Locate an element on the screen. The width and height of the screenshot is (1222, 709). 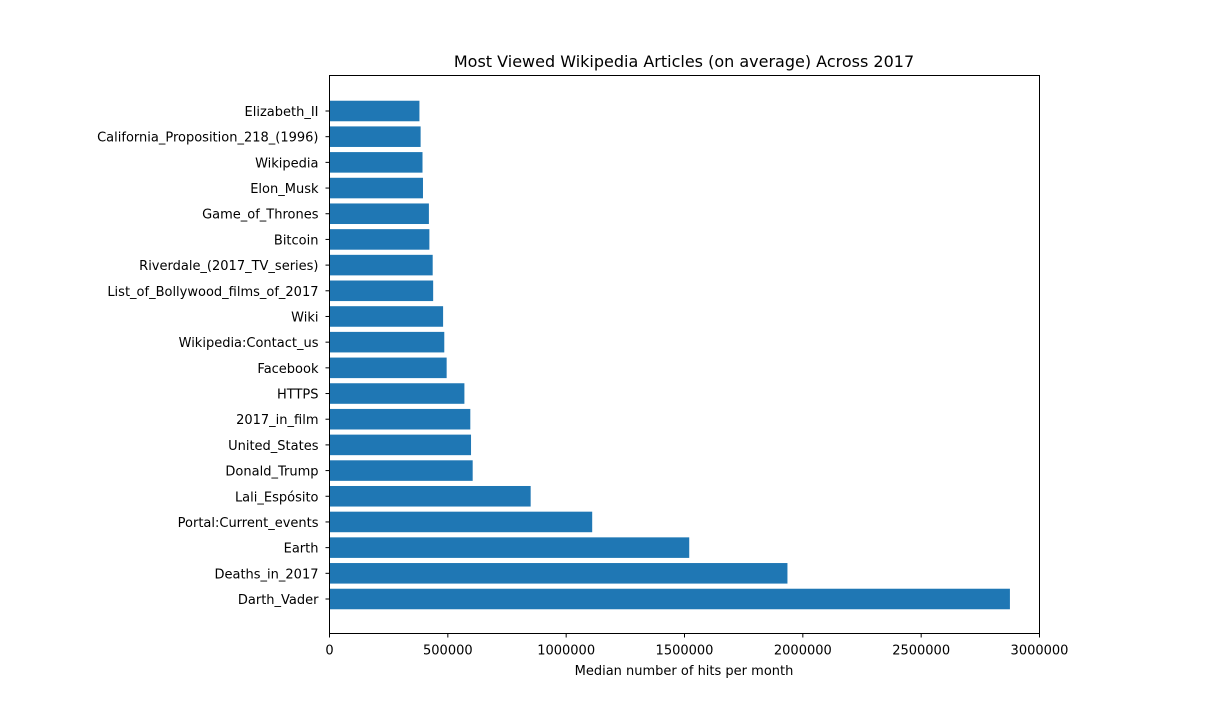
x-tick-label: 3000000 is located at coordinates (1040, 651).